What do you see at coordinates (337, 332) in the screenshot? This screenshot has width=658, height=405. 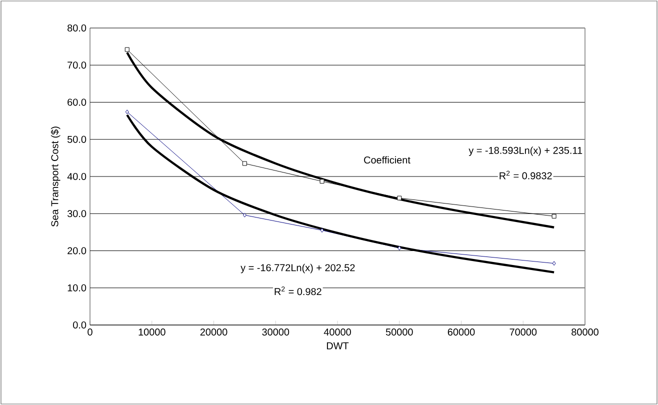 I see `x-tick-label: 40000` at bounding box center [337, 332].